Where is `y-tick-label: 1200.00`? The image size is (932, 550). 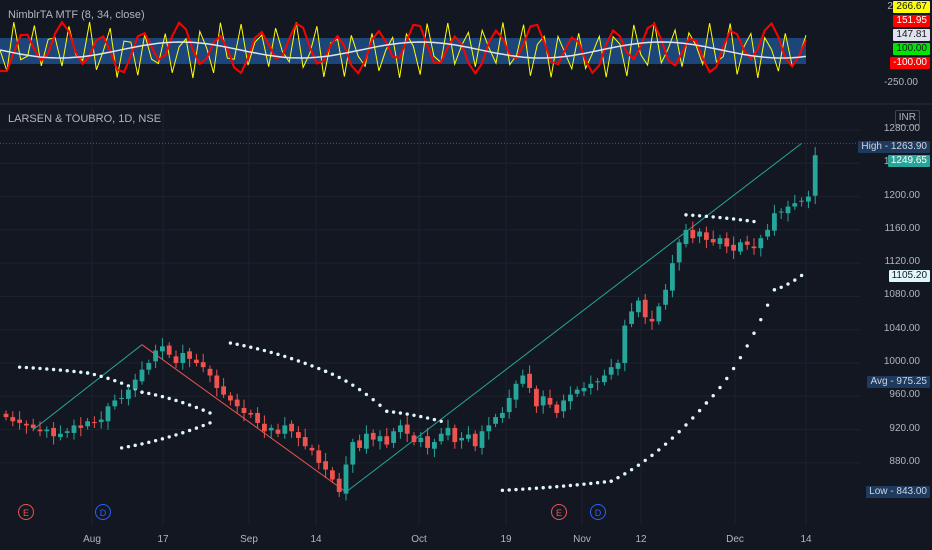 y-tick-label: 1200.00 is located at coordinates (901, 195).